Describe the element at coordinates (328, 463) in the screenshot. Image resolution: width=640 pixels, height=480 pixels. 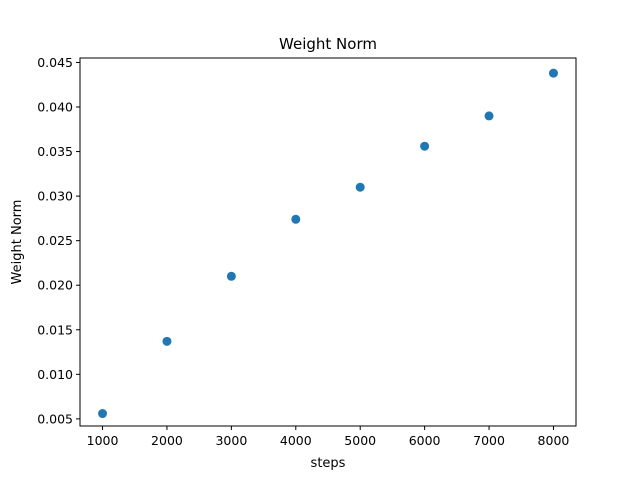
I see `x-axis-label: steps` at that location.